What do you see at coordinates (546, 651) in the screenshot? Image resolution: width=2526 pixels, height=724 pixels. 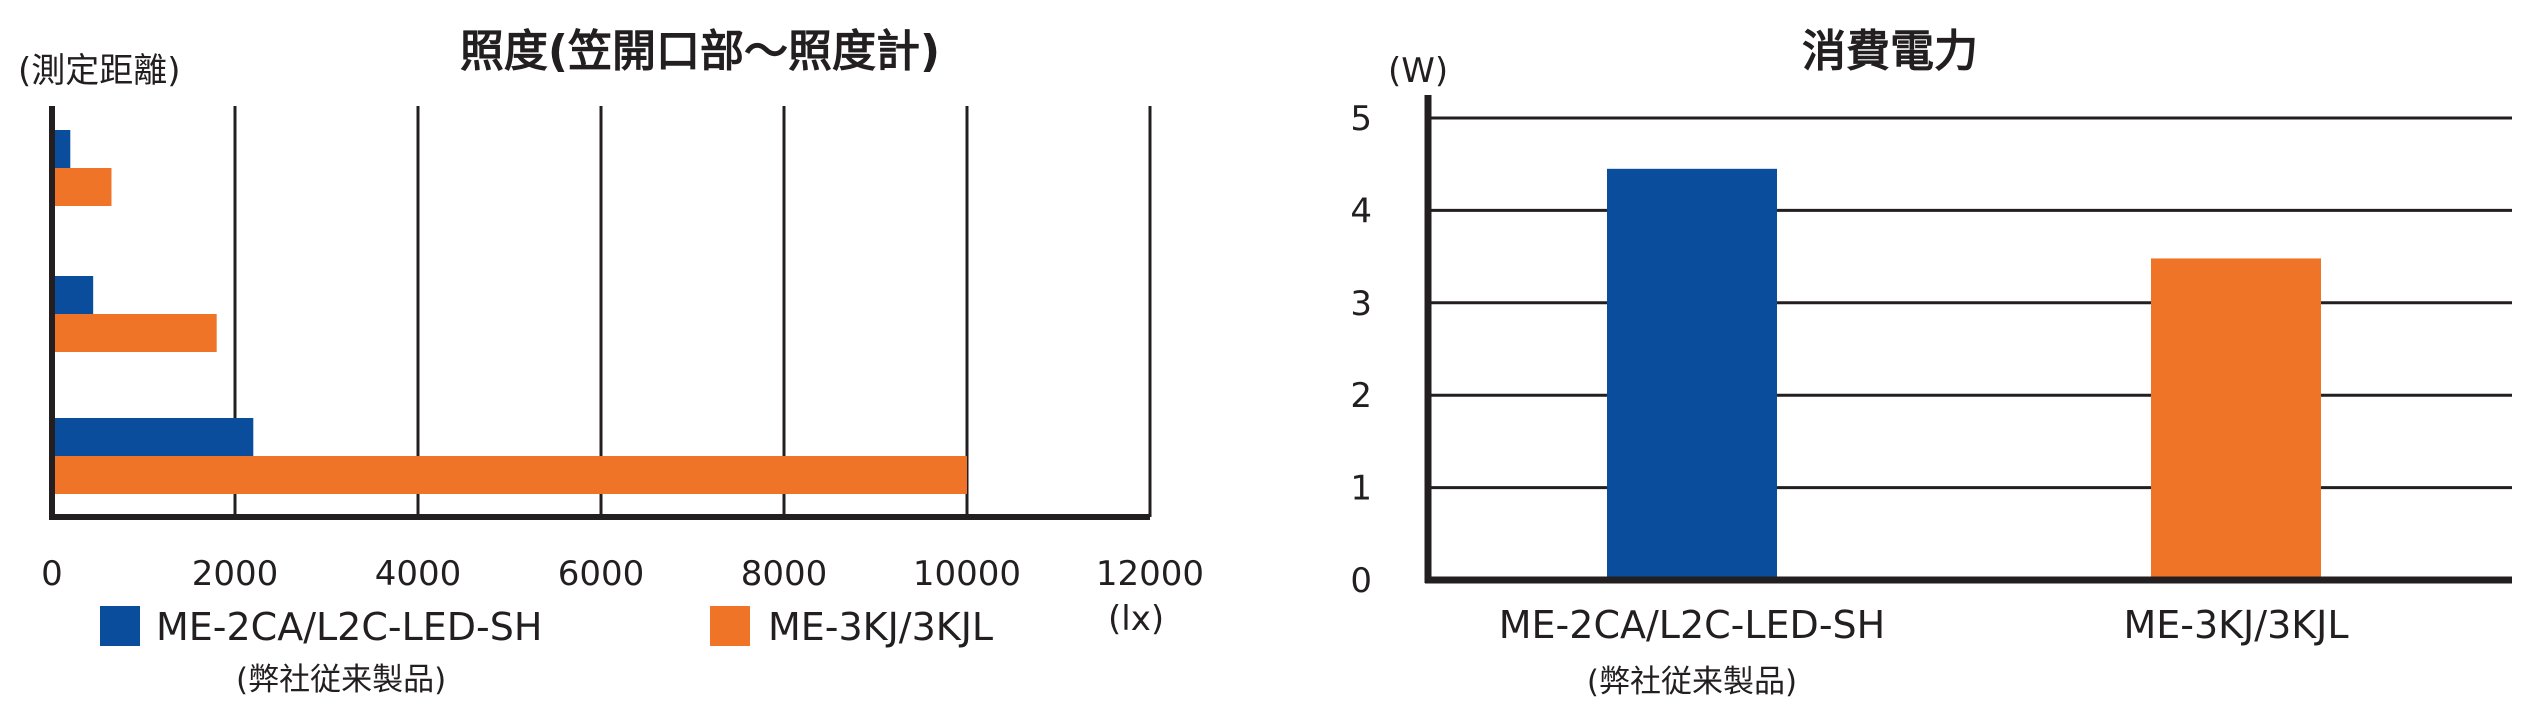 I see `illuminance-legend: ME-2CA/L2C-LED-SH (弊社従来製品) ME-3KJ/3KJL` at bounding box center [546, 651].